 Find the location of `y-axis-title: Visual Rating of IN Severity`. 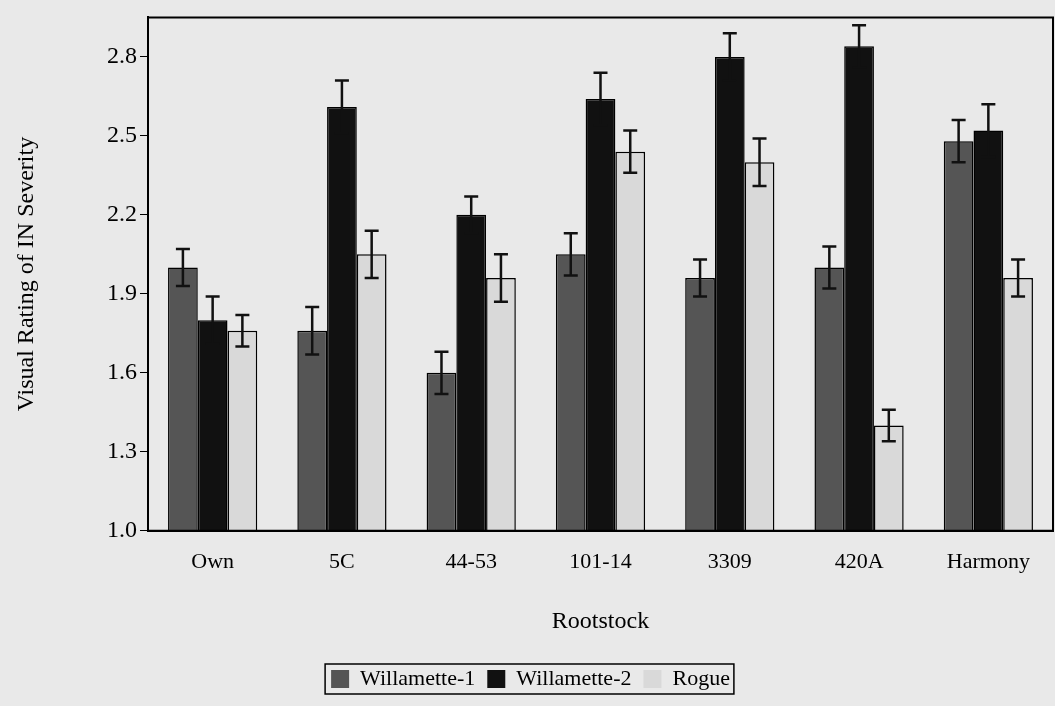

y-axis-title: Visual Rating of IN Severity is located at coordinates (24, 274).